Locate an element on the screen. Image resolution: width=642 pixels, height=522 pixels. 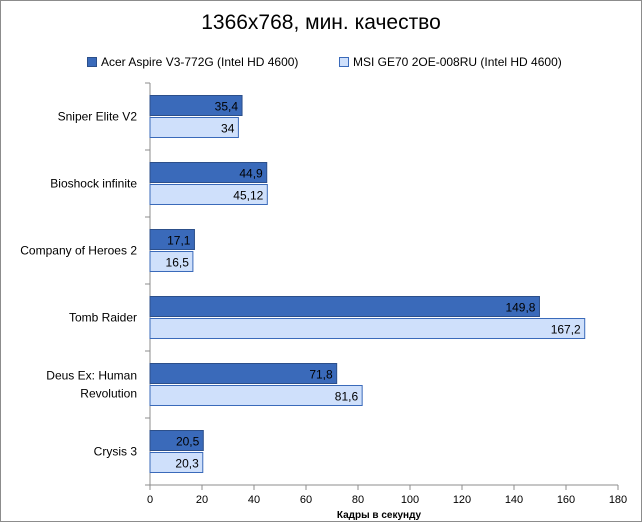
chart-title: 1366x768, мин. качество is located at coordinates (321, 22).